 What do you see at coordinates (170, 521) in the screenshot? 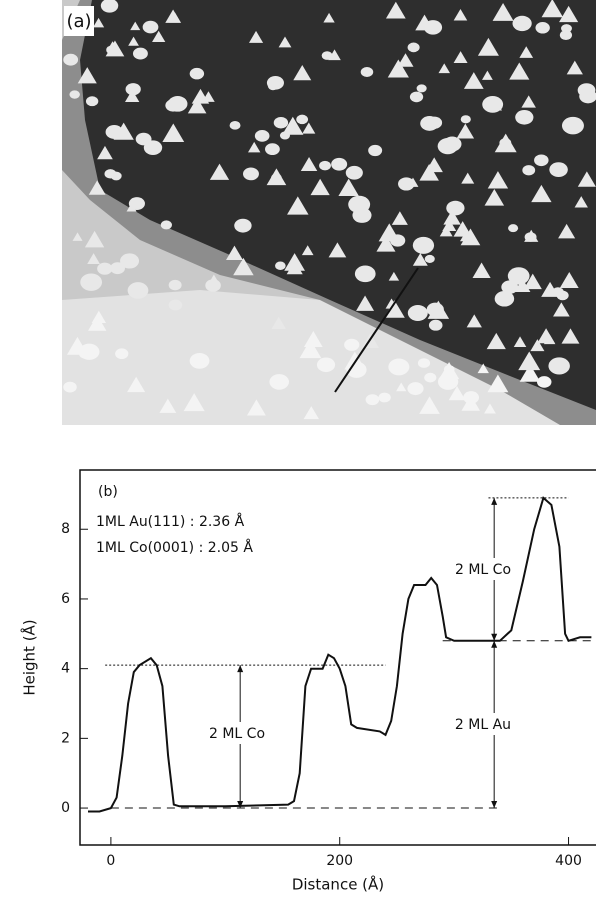
I see `note: 1ML Au(111) : 2.36 Å` at bounding box center [170, 521].